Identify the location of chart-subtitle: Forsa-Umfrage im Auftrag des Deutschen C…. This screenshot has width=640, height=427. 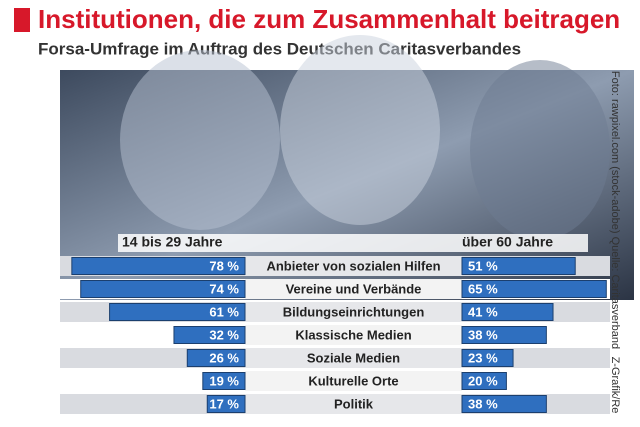
(279, 48).